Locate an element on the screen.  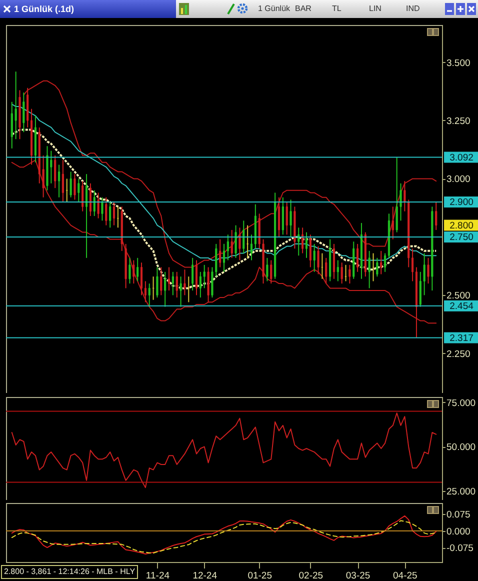
x-tick-label: 01-25 is located at coordinates (260, 575).